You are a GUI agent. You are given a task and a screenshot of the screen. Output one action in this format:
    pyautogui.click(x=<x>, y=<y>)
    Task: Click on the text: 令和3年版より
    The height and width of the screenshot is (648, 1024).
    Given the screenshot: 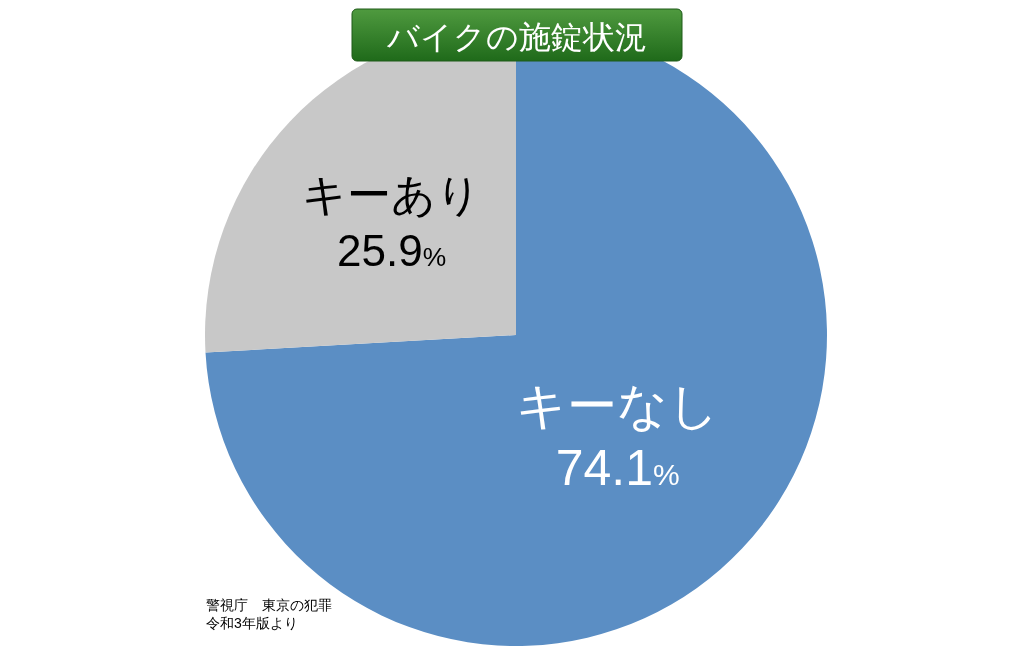 What is the action you would take?
    pyautogui.click(x=252, y=623)
    